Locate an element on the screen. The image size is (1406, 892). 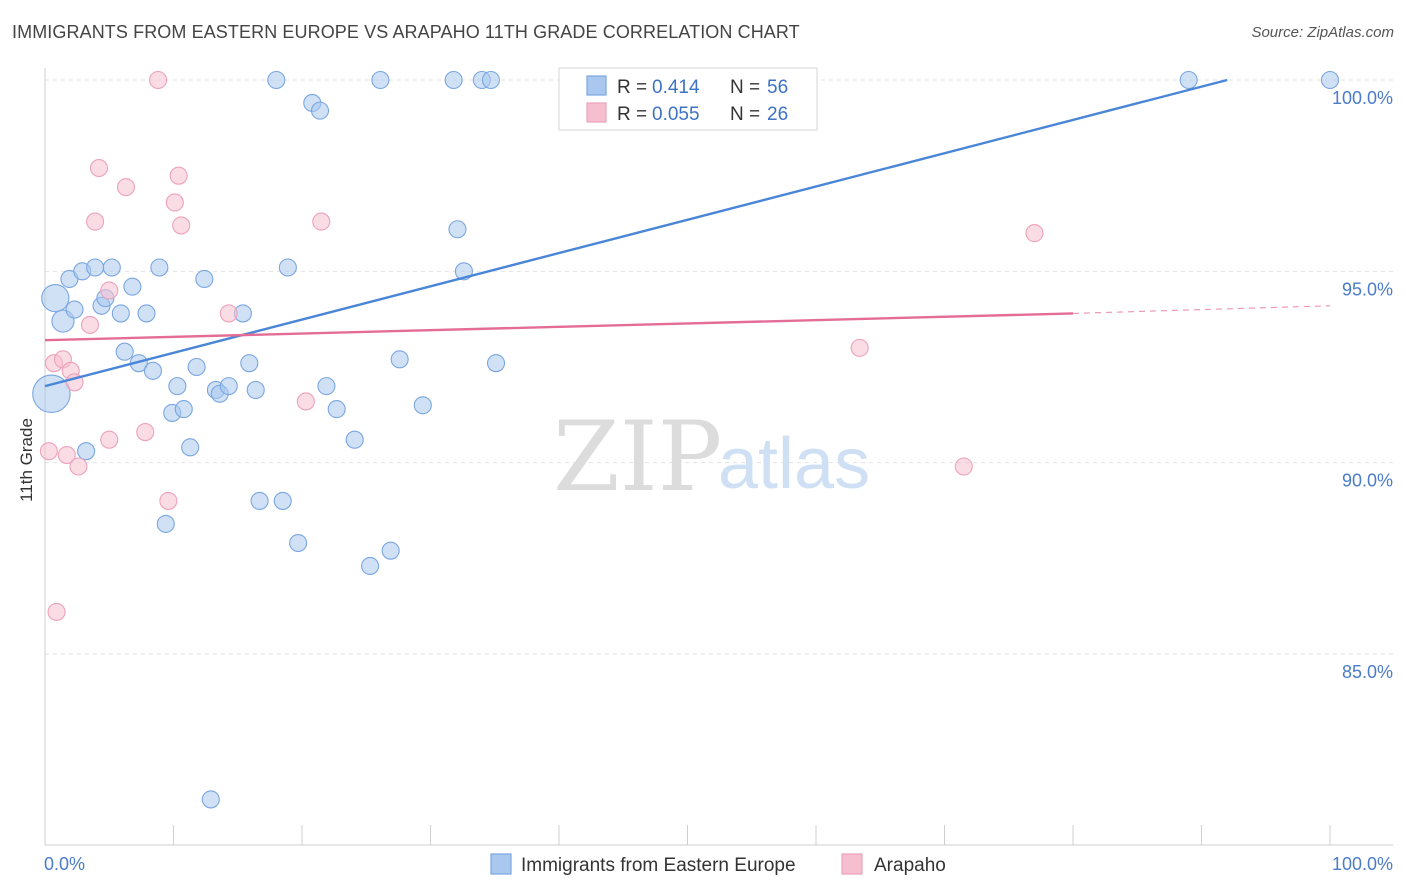
y-tick-label: 90.0% is located at coordinates (1367, 481).